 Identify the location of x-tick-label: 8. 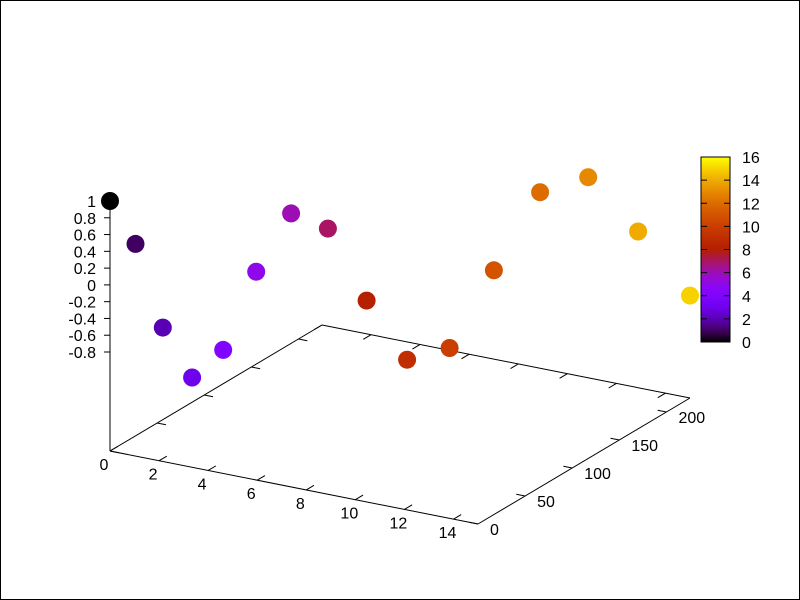
(300, 504).